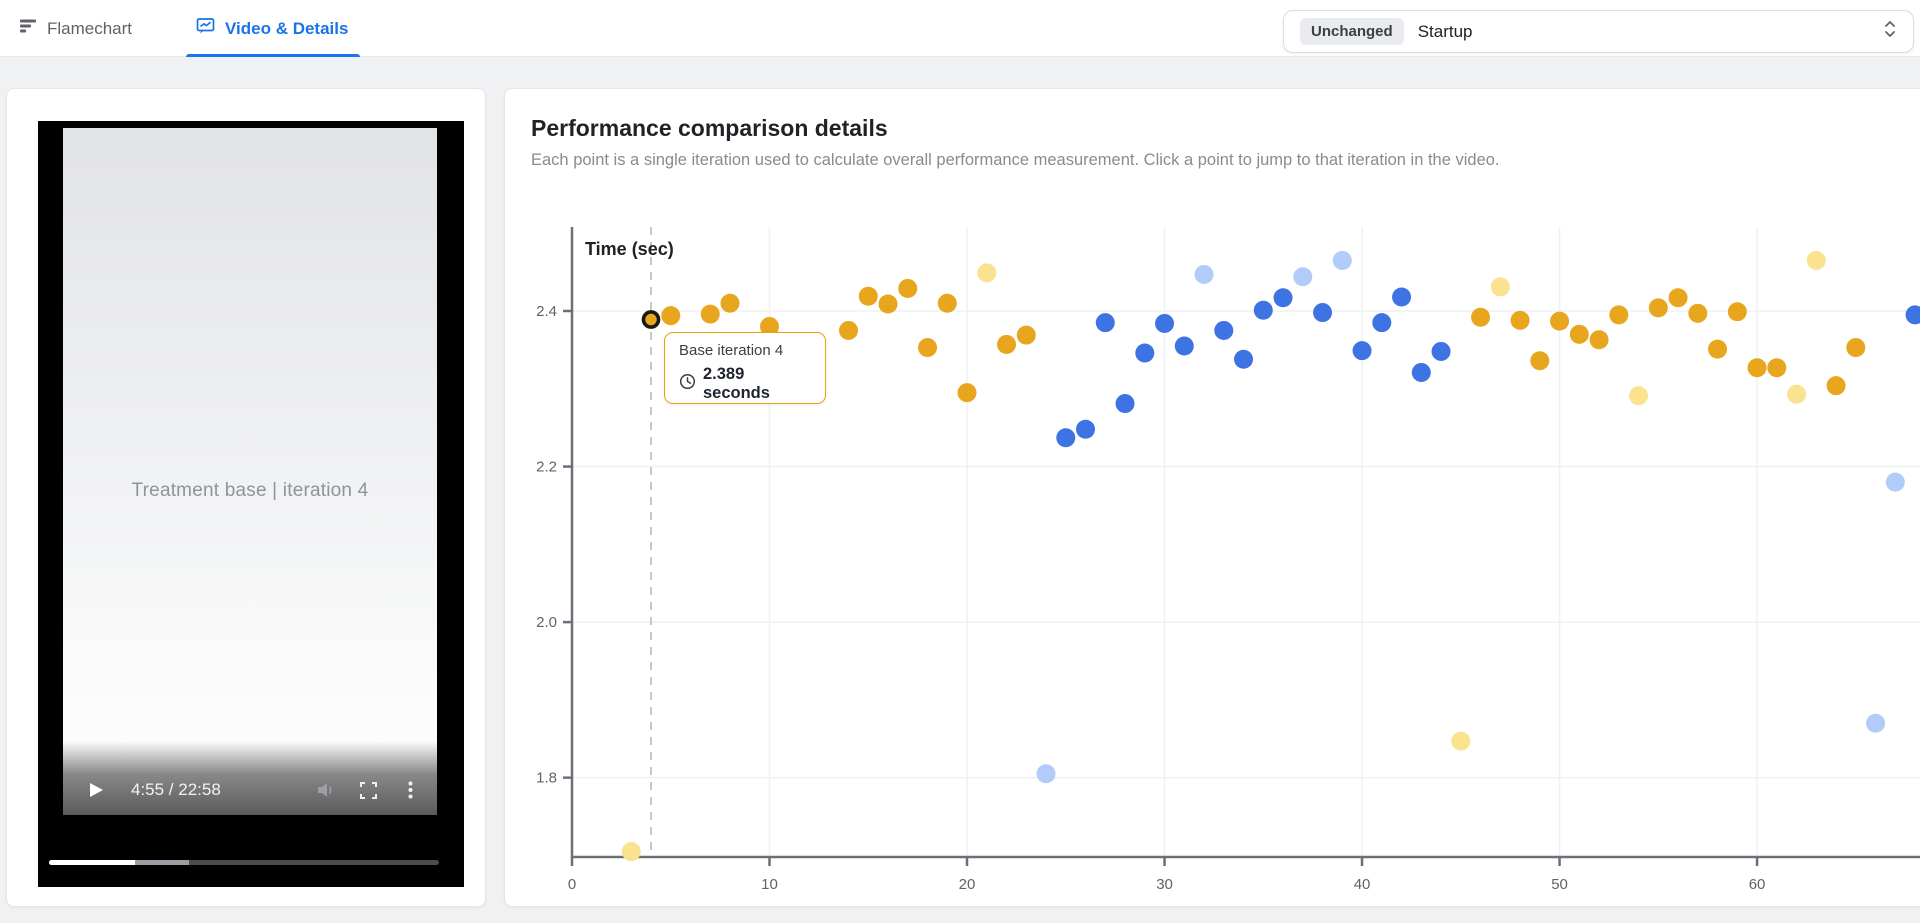 The image size is (1920, 923). What do you see at coordinates (1757, 884) in the screenshot?
I see `x-tick-label: 60` at bounding box center [1757, 884].